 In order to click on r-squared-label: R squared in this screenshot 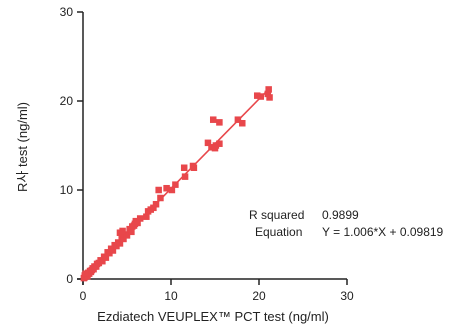, I will do `click(276, 215)`.